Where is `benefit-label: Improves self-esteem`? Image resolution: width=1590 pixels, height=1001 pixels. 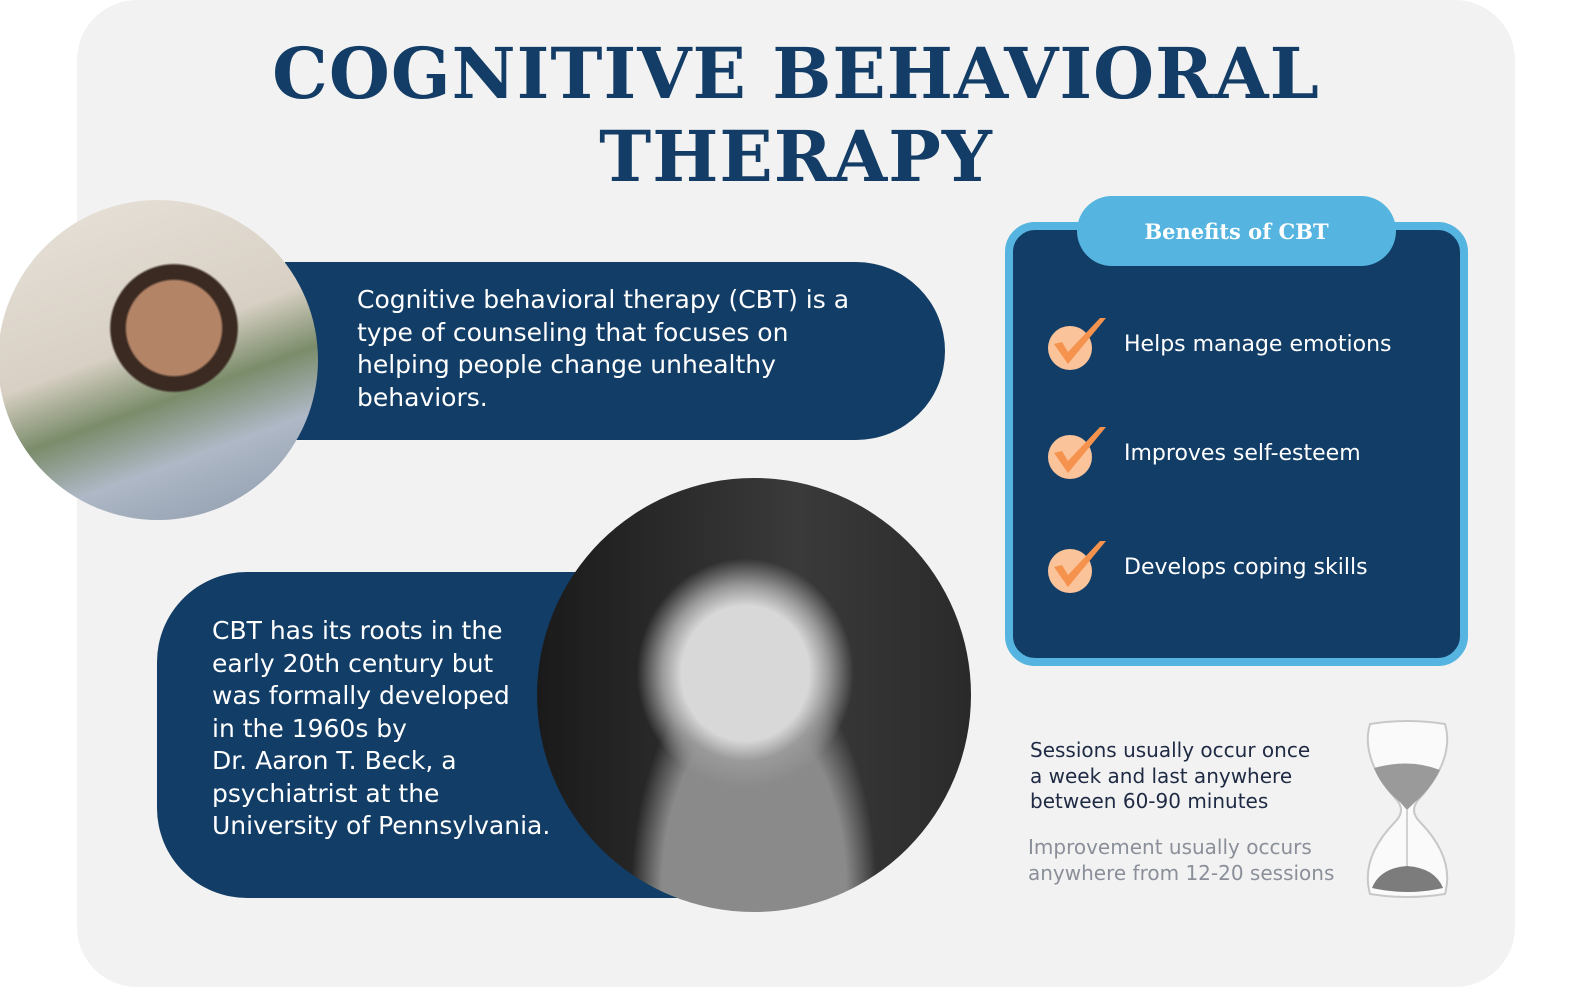 benefit-label: Improves self-esteem is located at coordinates (1242, 453).